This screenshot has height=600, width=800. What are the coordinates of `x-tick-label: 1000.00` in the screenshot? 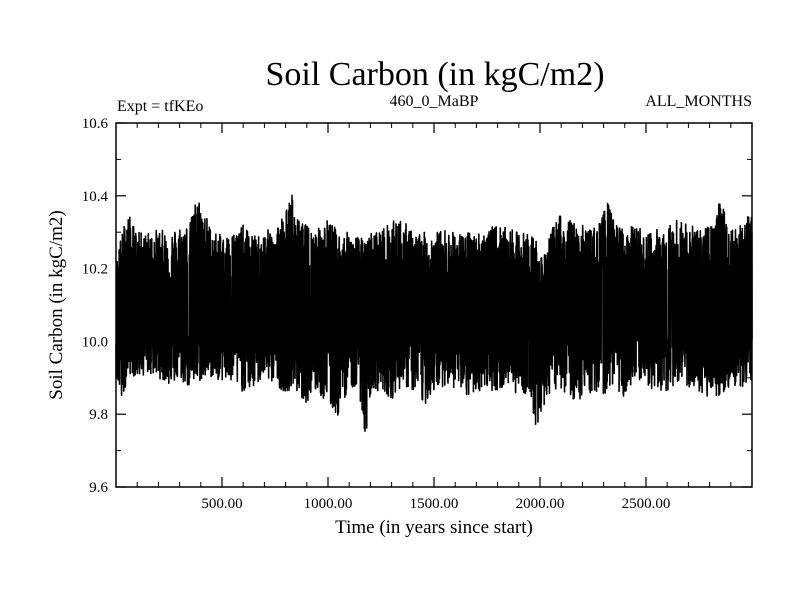 It's located at (328, 504).